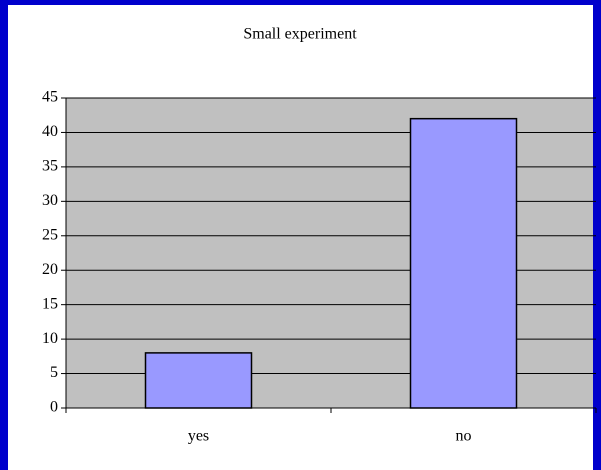 This screenshot has width=601, height=470. What do you see at coordinates (54, 407) in the screenshot?
I see `y-tick-label: 0` at bounding box center [54, 407].